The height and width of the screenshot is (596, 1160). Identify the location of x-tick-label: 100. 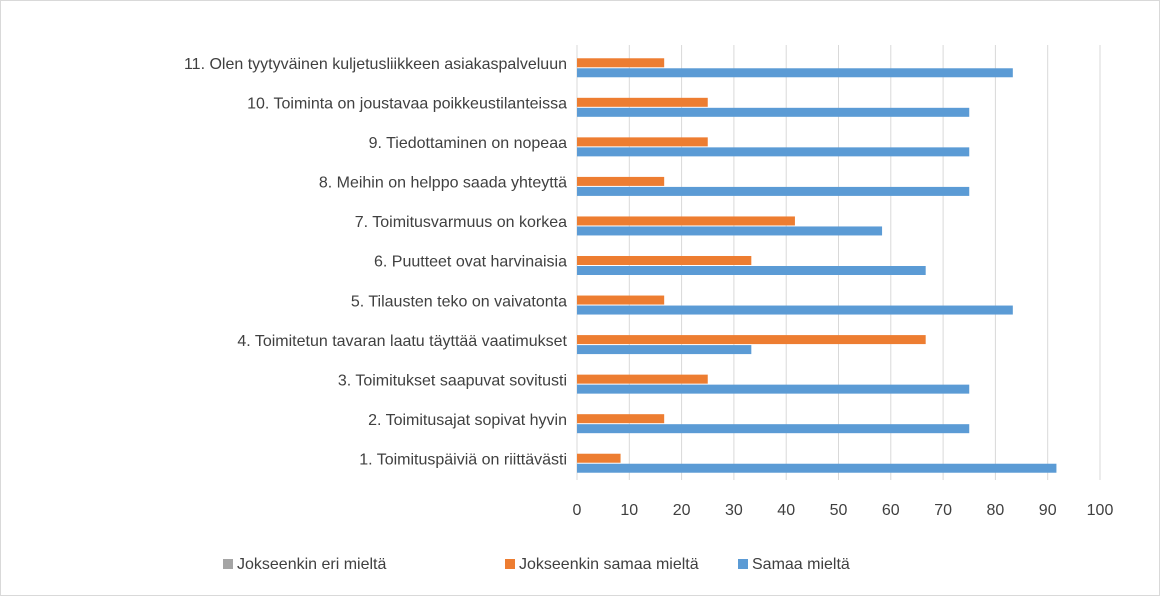
(1100, 510).